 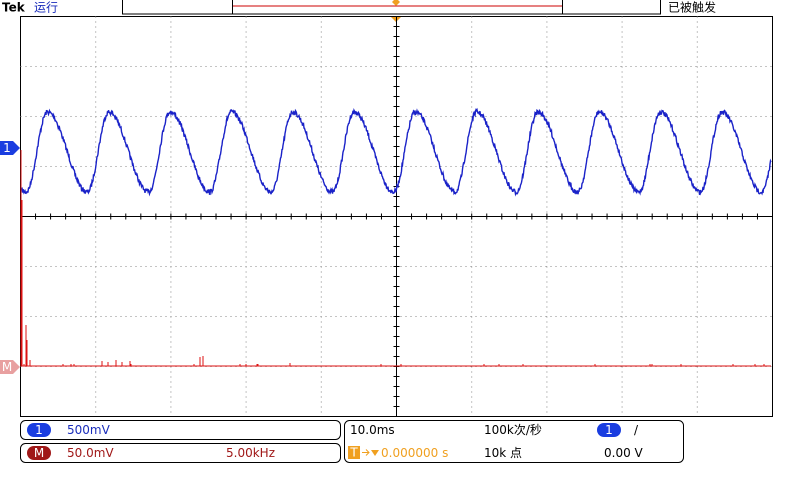 What do you see at coordinates (89, 430) in the screenshot?
I see `channel1-scale: 500mV` at bounding box center [89, 430].